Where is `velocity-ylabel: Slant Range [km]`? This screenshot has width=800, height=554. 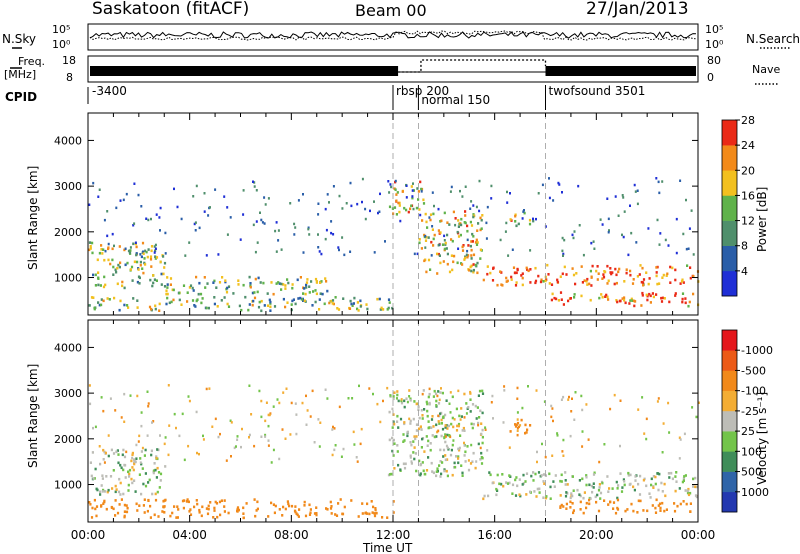 velocity-ylabel: Slant Range [km] is located at coordinates (33, 416).